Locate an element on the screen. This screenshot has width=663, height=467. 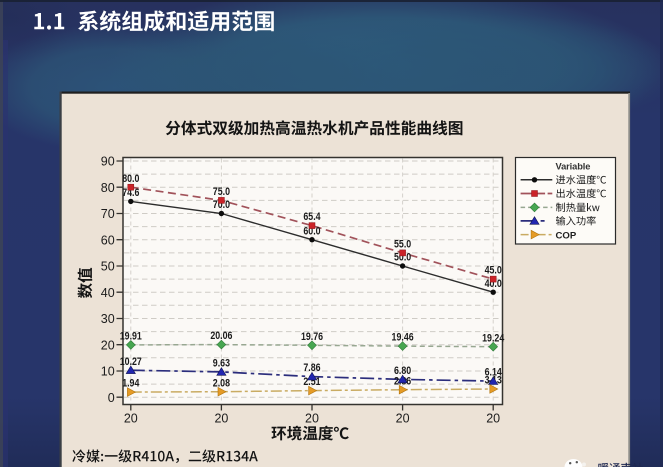
svg-text: 20.06 is located at coordinates (221, 336).